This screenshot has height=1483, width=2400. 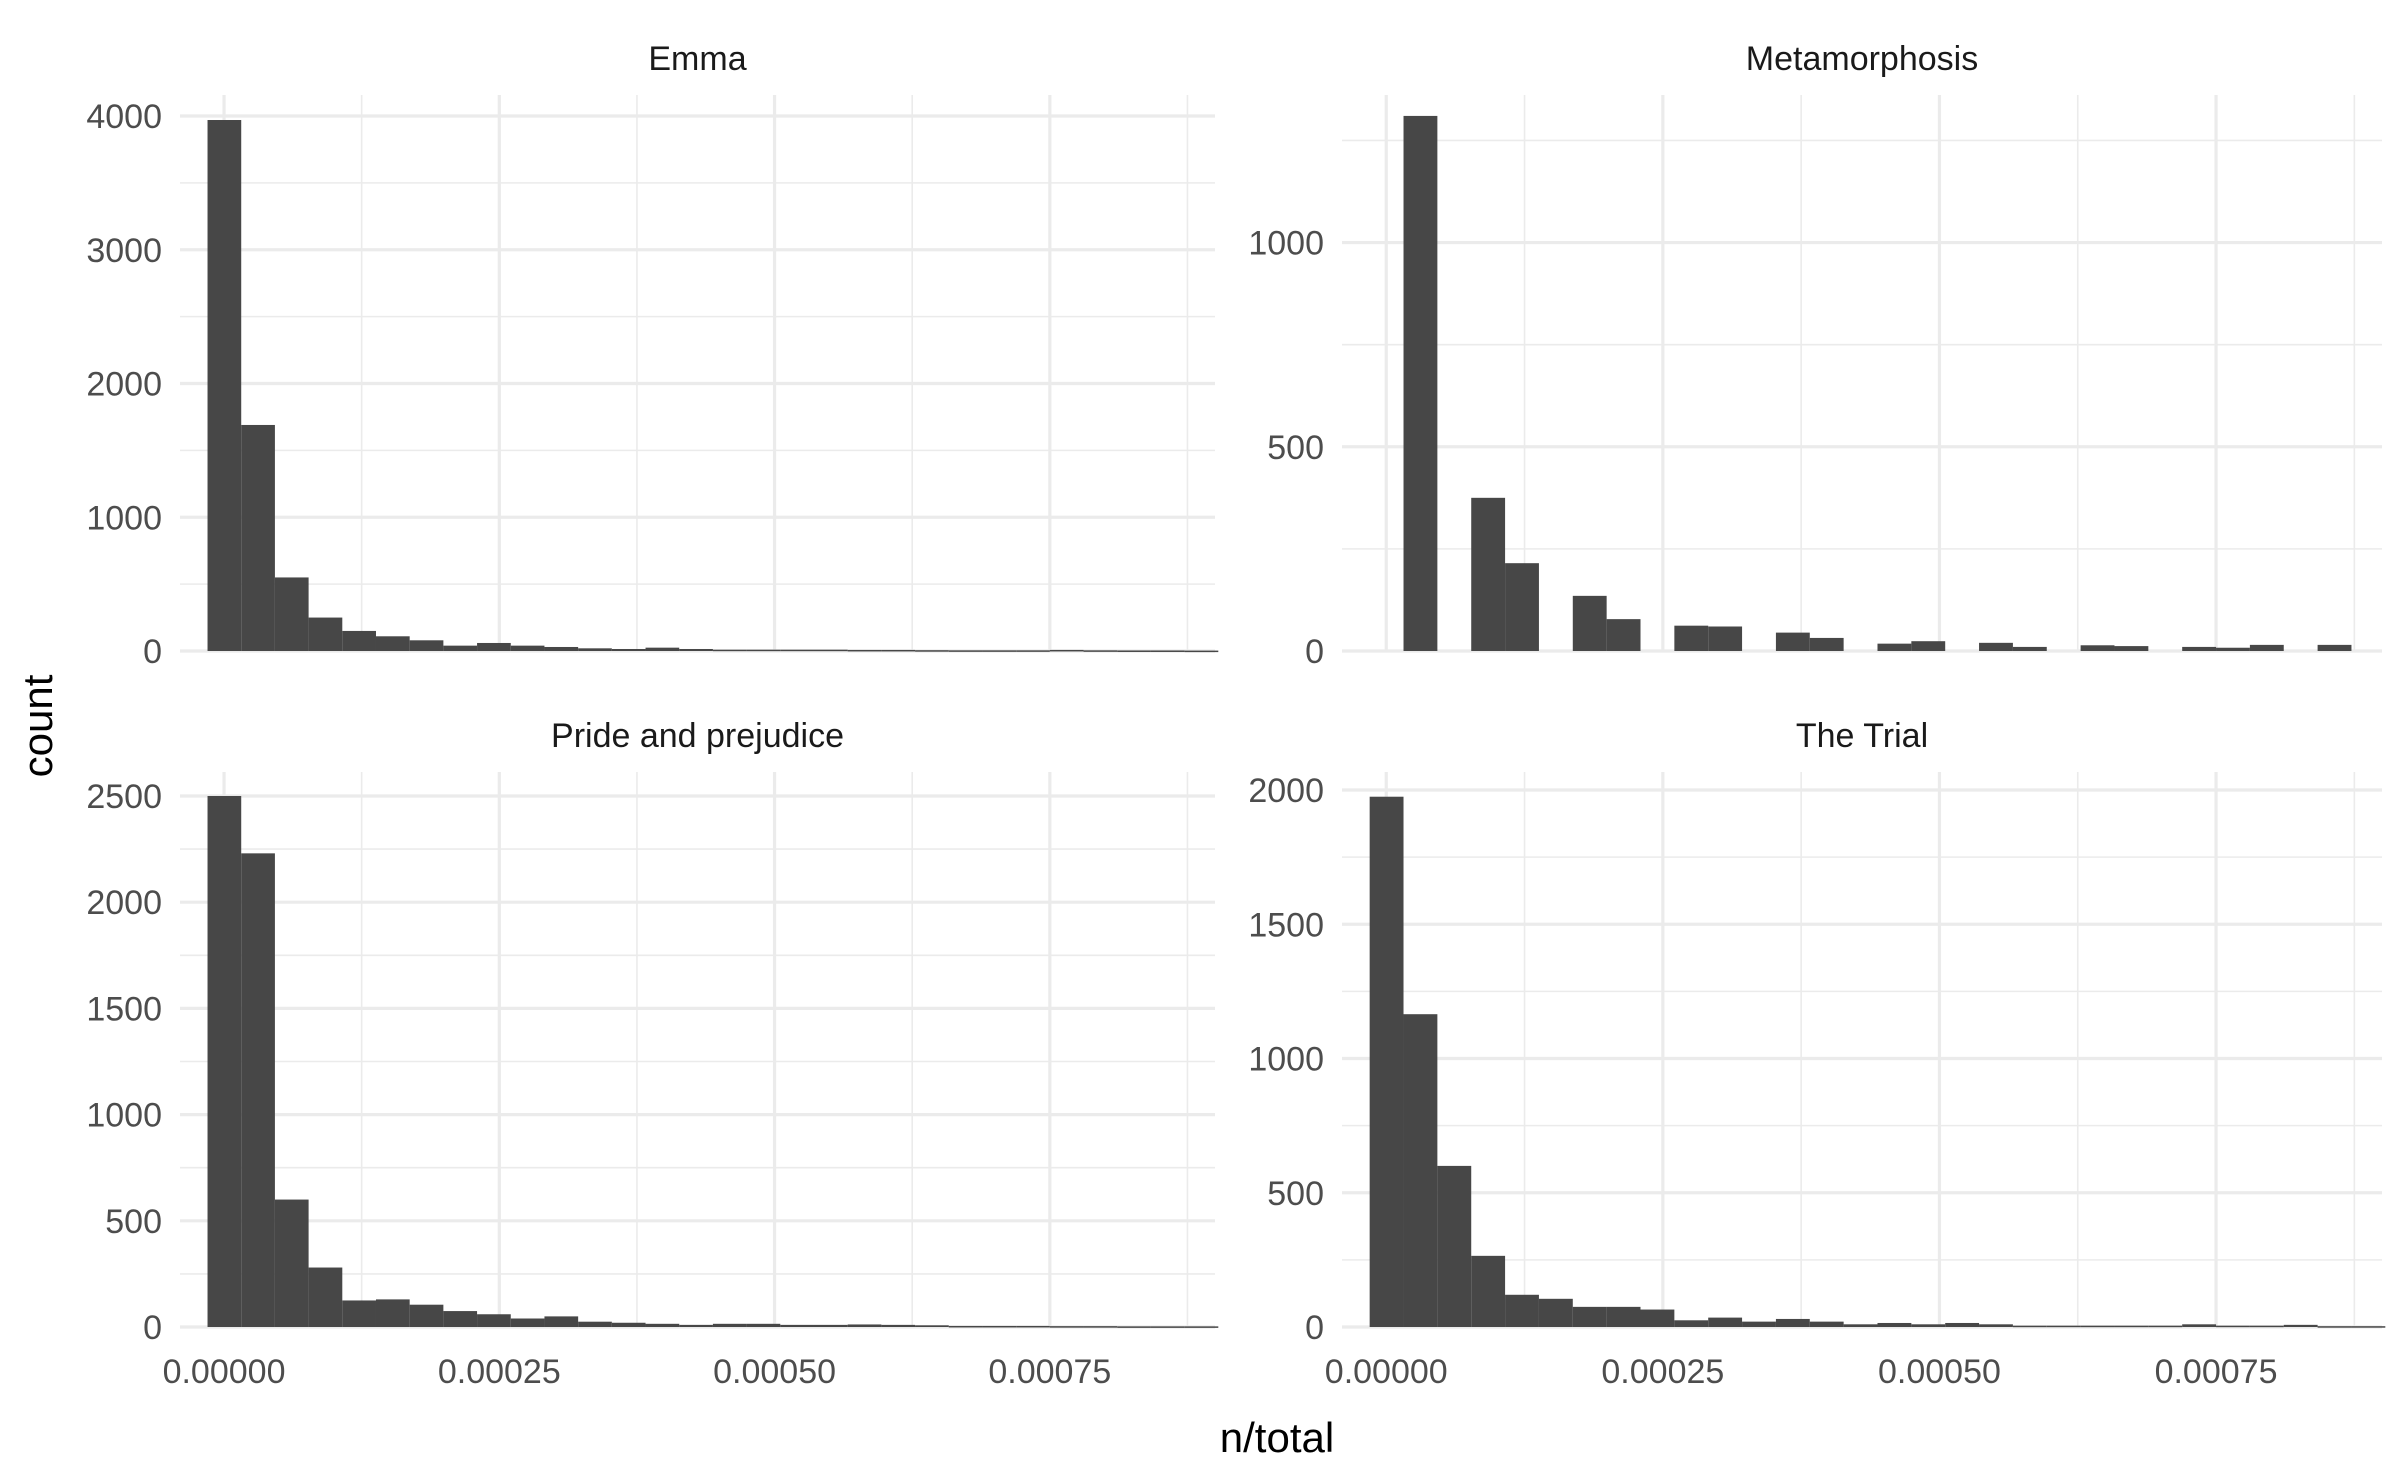 What do you see at coordinates (124, 797) in the screenshot?
I see `y-tick-label: 2500` at bounding box center [124, 797].